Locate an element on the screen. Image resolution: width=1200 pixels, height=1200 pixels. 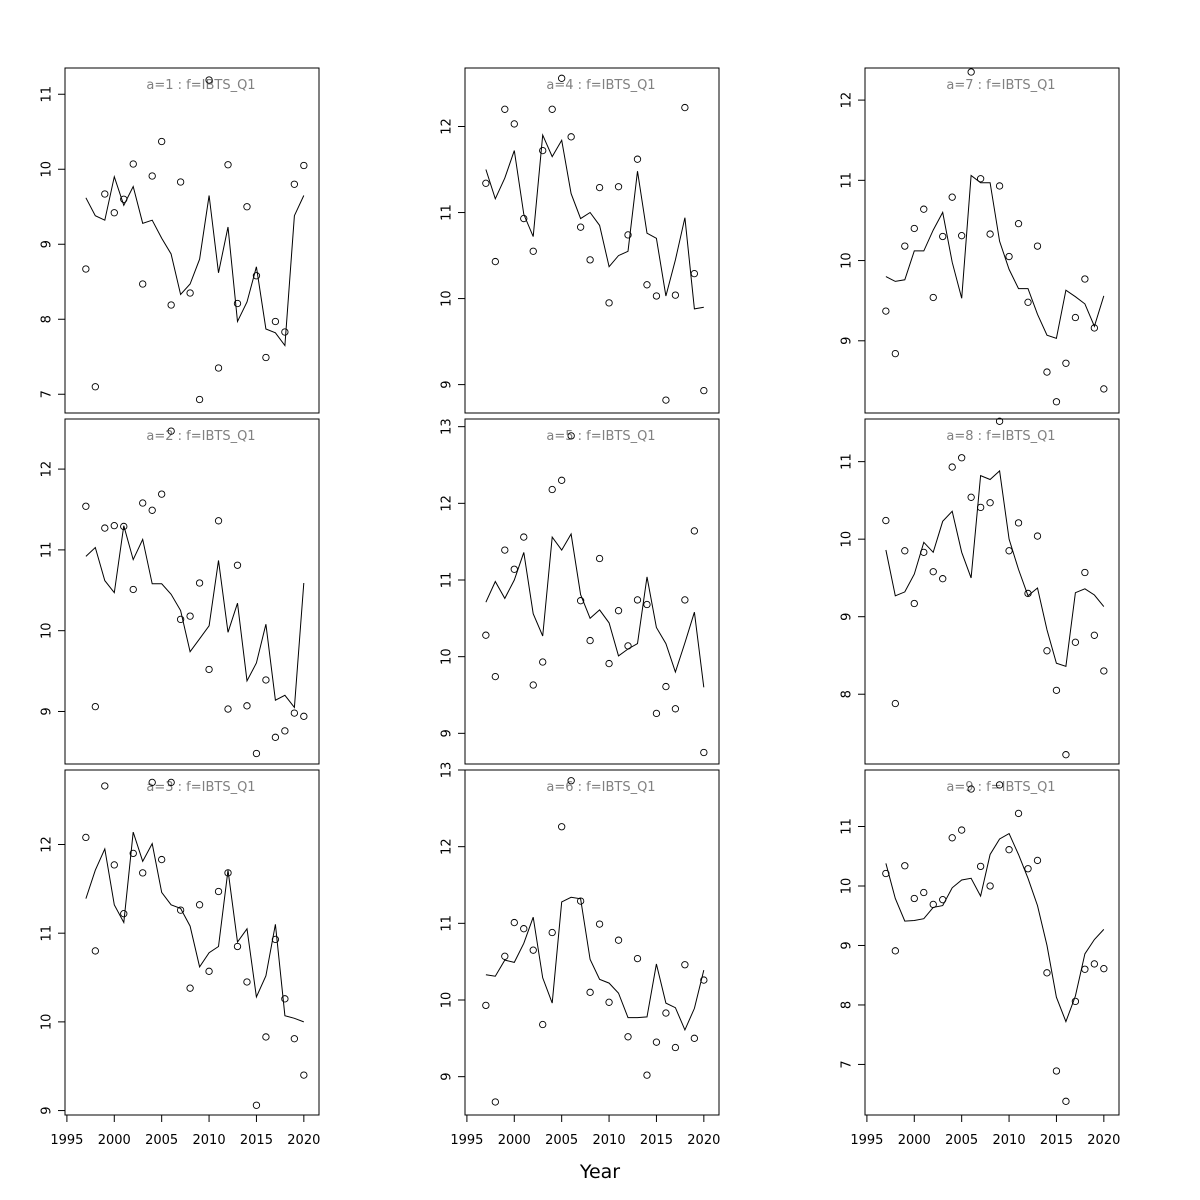
y-tick-label: 12 is located at coordinates (847, 100).